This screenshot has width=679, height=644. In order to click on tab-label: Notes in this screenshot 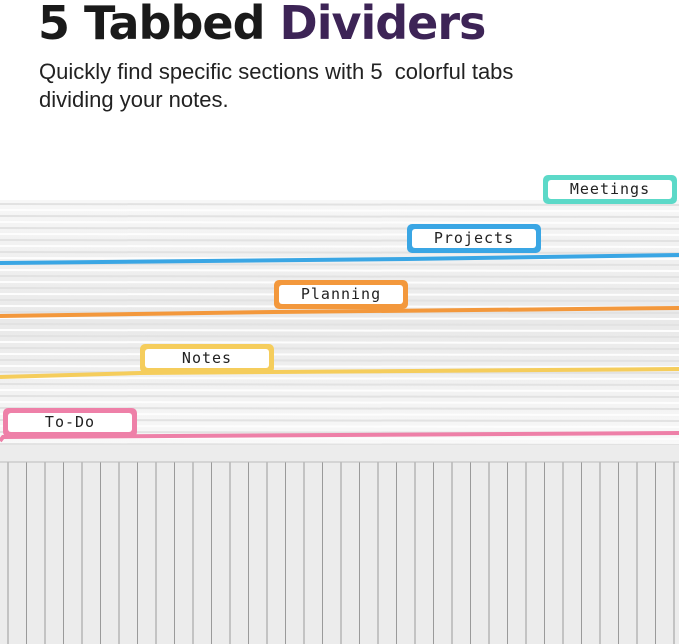, I will do `click(207, 358)`.